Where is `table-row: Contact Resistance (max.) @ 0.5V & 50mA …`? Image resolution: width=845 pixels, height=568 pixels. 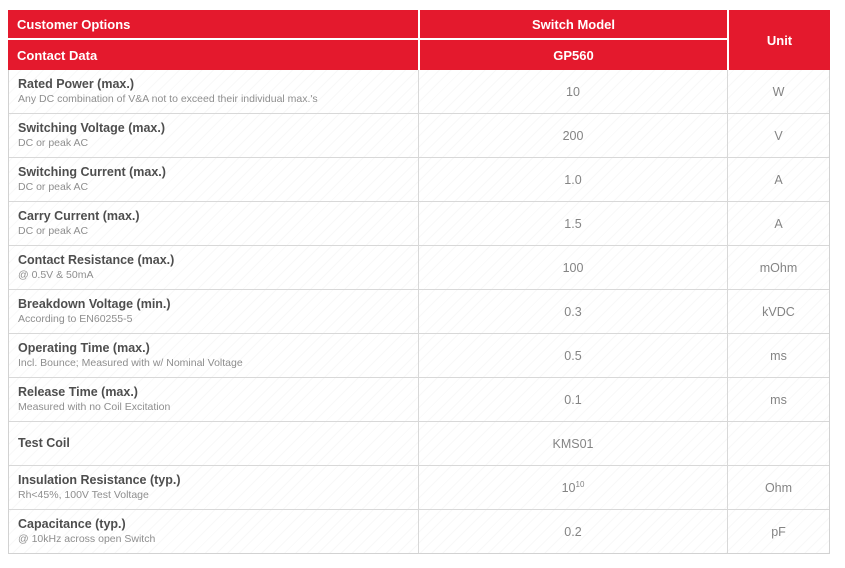 table-row: Contact Resistance (max.) @ 0.5V & 50mA … is located at coordinates (419, 267).